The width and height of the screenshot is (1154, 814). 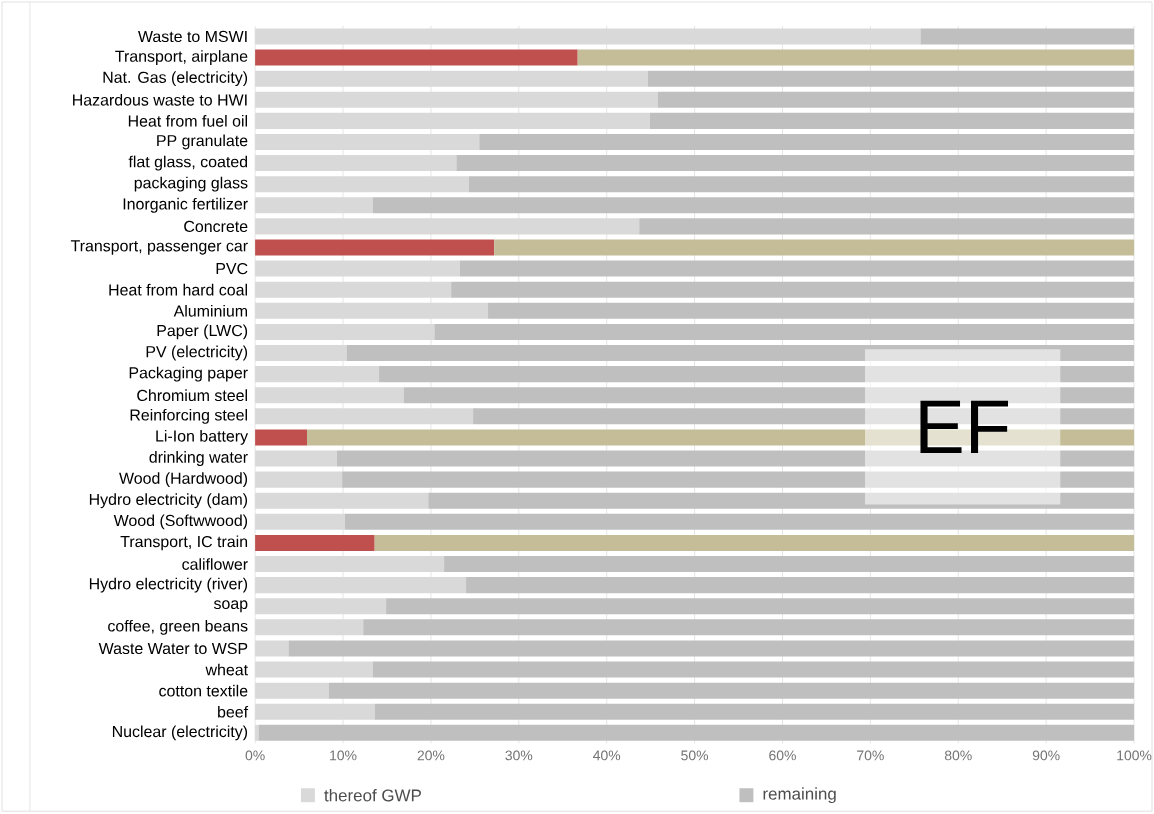 I want to click on annotation: EF, so click(x=964, y=427).